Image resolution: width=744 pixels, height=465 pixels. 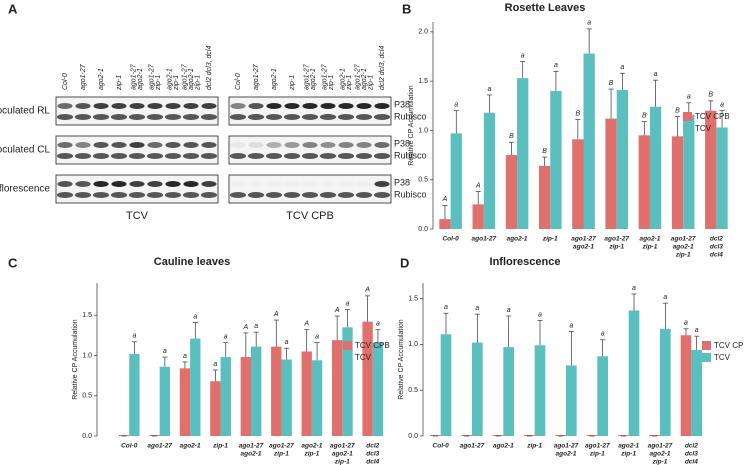 What do you see at coordinates (401, 359) in the screenshot?
I see `y-axis-label: Relative CP Accumulation` at bounding box center [401, 359].